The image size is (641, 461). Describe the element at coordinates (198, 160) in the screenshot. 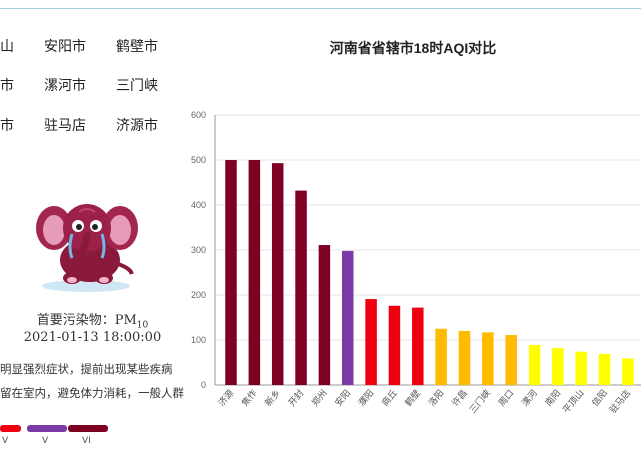

I see `y-tick-label: 500` at that location.